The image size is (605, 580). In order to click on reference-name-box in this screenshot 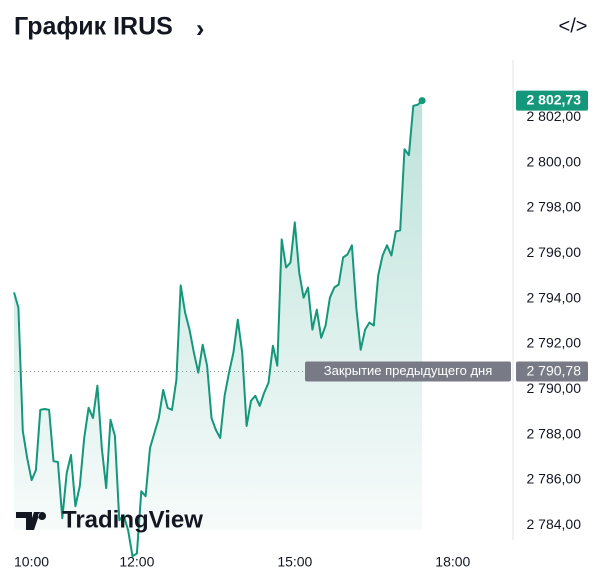, I will do `click(408, 371)`.